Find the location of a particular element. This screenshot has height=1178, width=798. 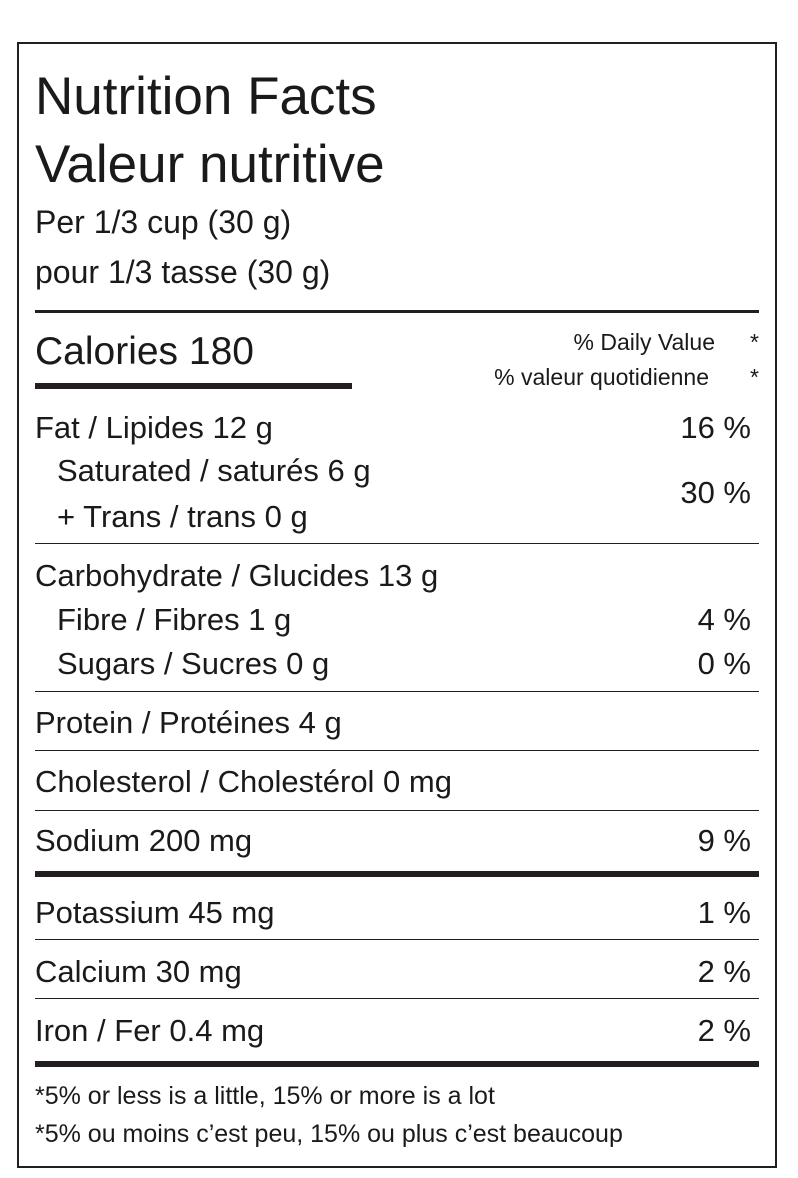

fibre-pct: 4 % is located at coordinates (724, 619).